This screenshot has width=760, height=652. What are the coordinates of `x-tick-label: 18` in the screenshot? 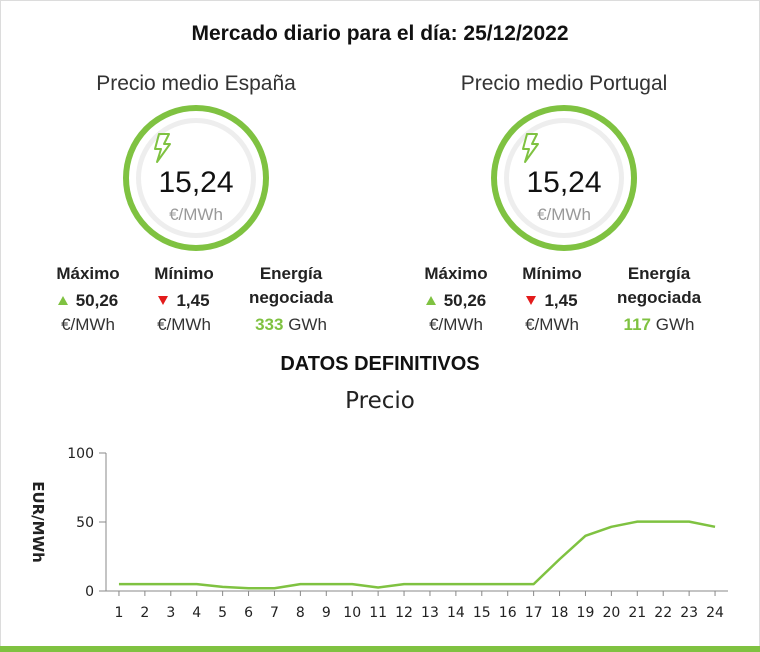 It's located at (560, 613).